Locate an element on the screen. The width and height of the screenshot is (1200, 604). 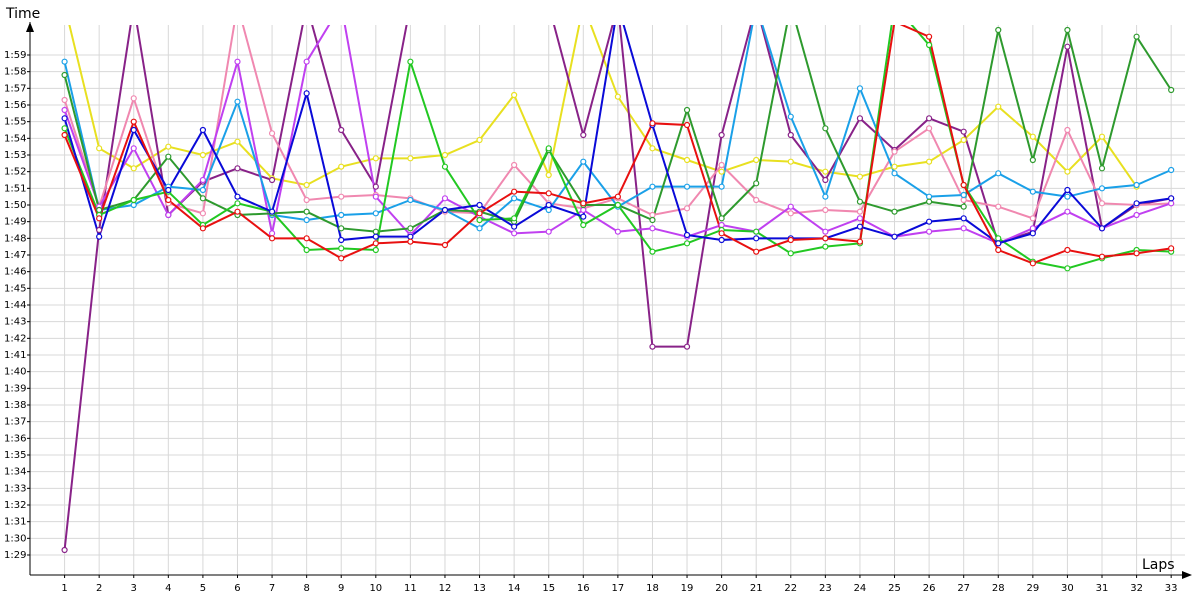
x-axis-title: Laps is located at coordinates (1158, 565).